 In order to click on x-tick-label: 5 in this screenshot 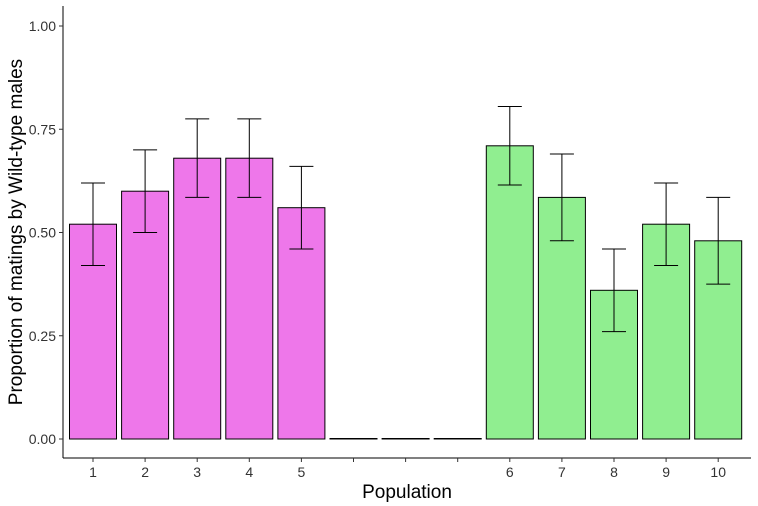, I will do `click(302, 472)`.